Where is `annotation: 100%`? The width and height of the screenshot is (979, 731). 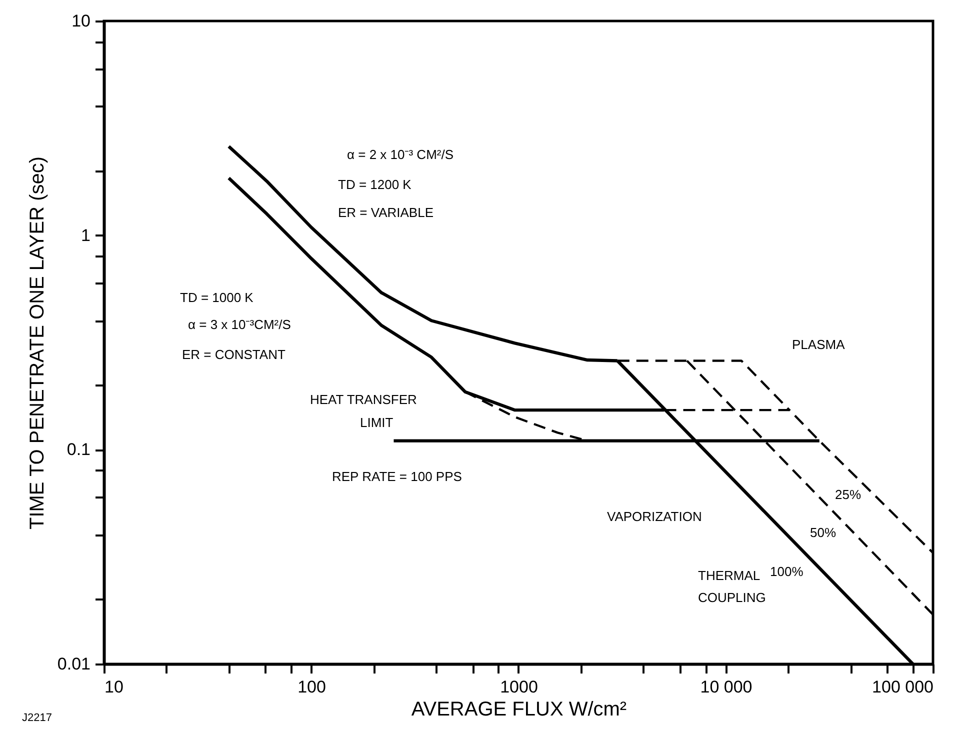 annotation: 100% is located at coordinates (787, 571).